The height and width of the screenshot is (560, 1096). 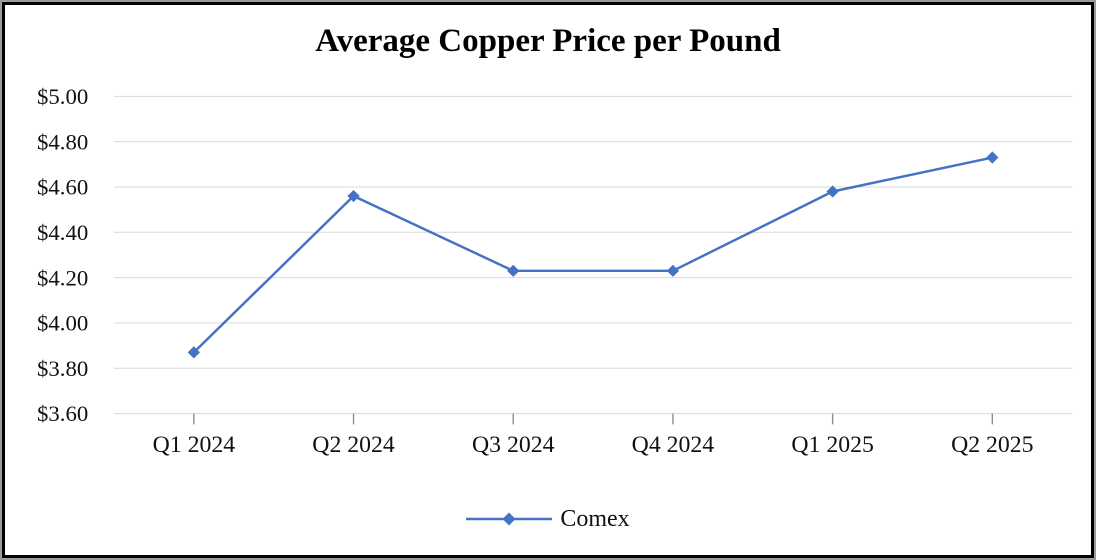 I want to click on y-axis-label: $4.40, so click(x=62, y=232).